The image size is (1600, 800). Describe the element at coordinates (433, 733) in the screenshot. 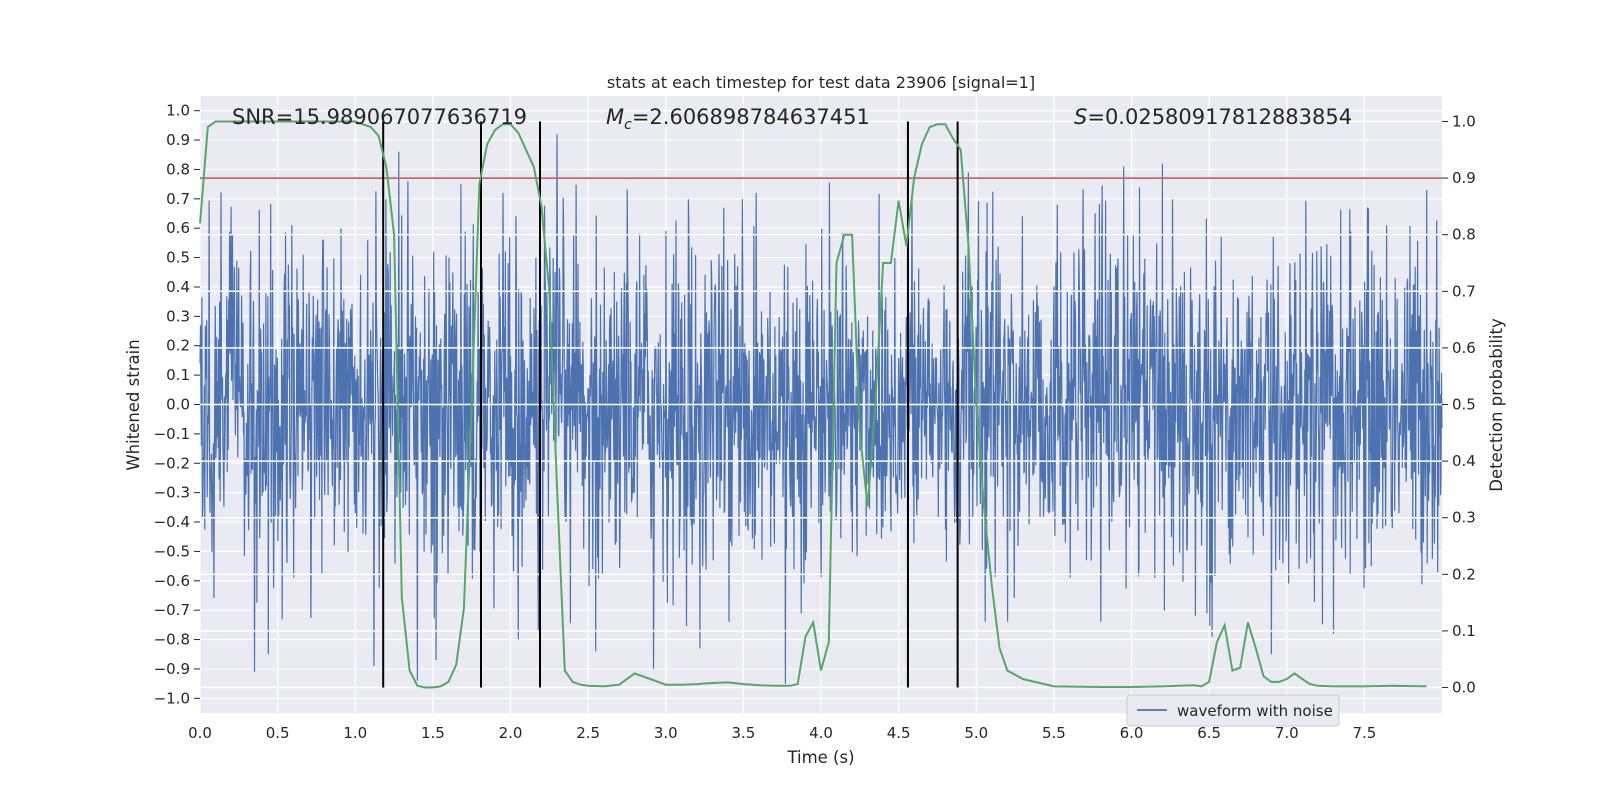

I see `x-tick-label: 1.5` at that location.